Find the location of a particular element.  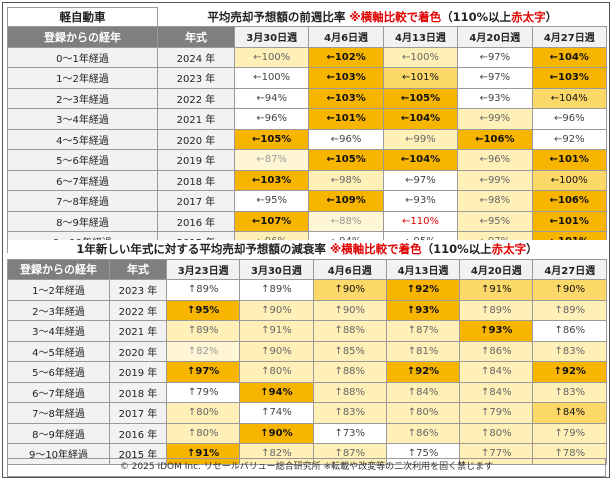

rate-cell: ←109% is located at coordinates (346, 201).